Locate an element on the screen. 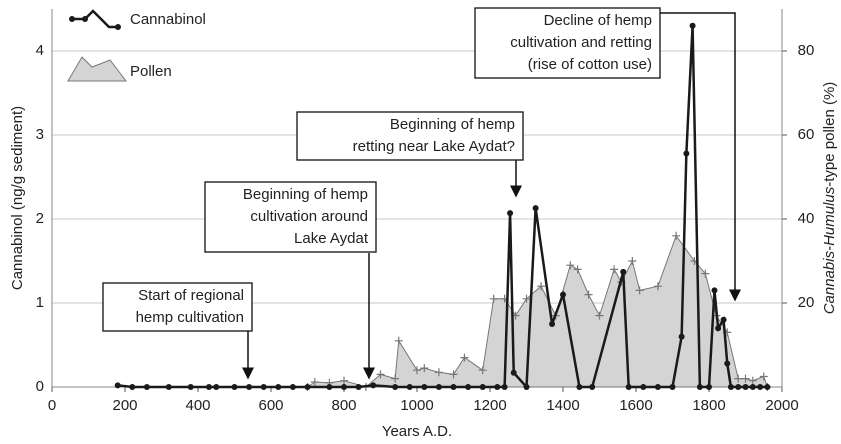 This screenshot has width=841, height=444. y-tick-label: 3 is located at coordinates (40, 134).